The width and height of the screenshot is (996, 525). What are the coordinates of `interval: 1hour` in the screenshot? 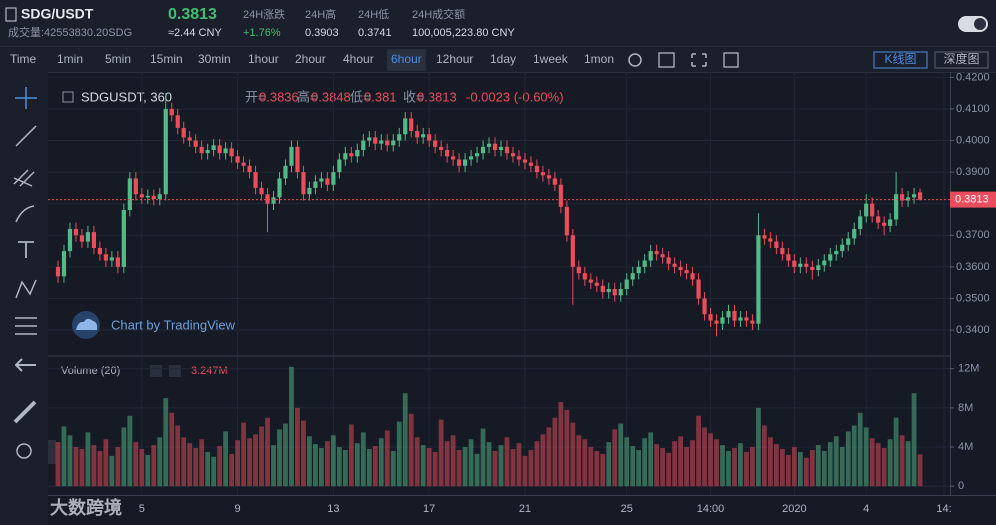 It's located at (263, 59).